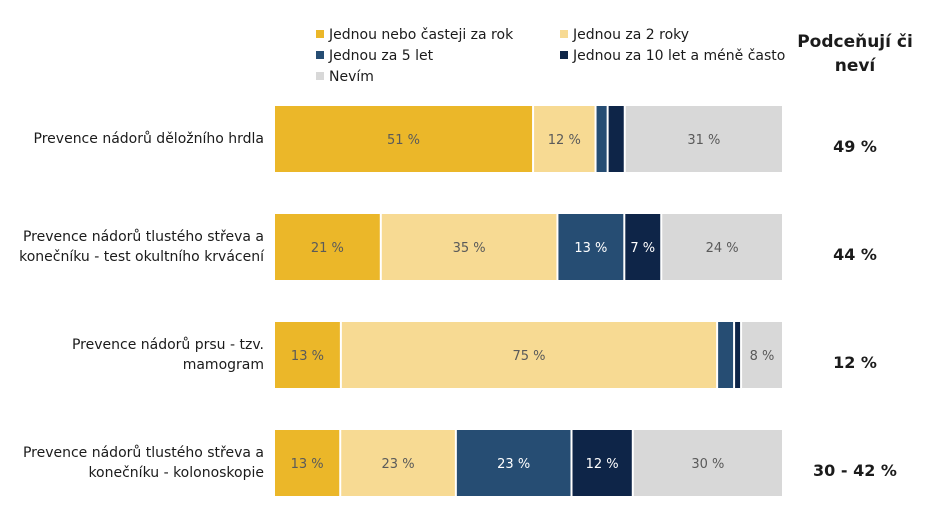 The height and width of the screenshot is (520, 925). What do you see at coordinates (631, 35) in the screenshot?
I see `legend-label: Jednou za 2 roky` at bounding box center [631, 35].